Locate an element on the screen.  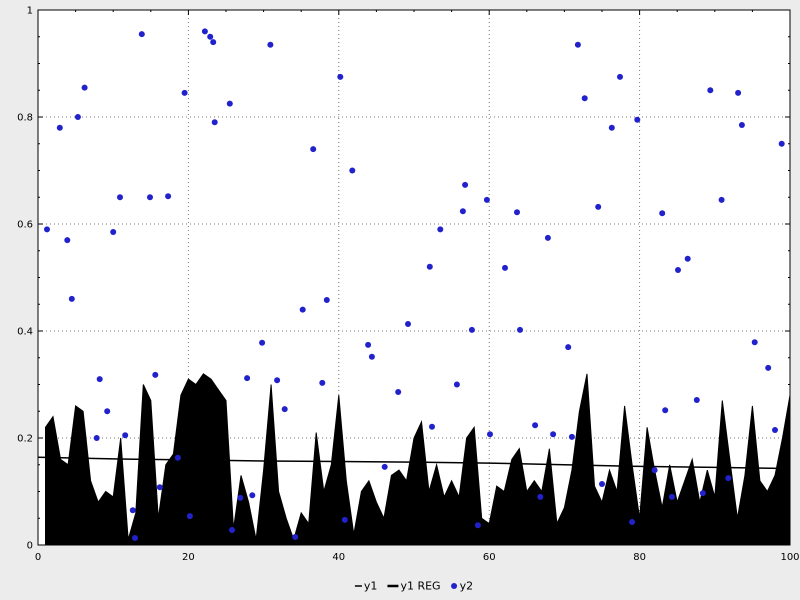
x-tick-label: 80 is located at coordinates (639, 557).